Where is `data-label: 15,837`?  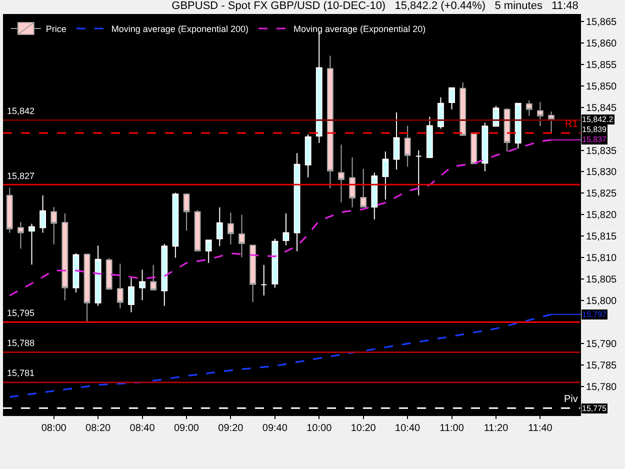
data-label: 15,837 is located at coordinates (595, 139).